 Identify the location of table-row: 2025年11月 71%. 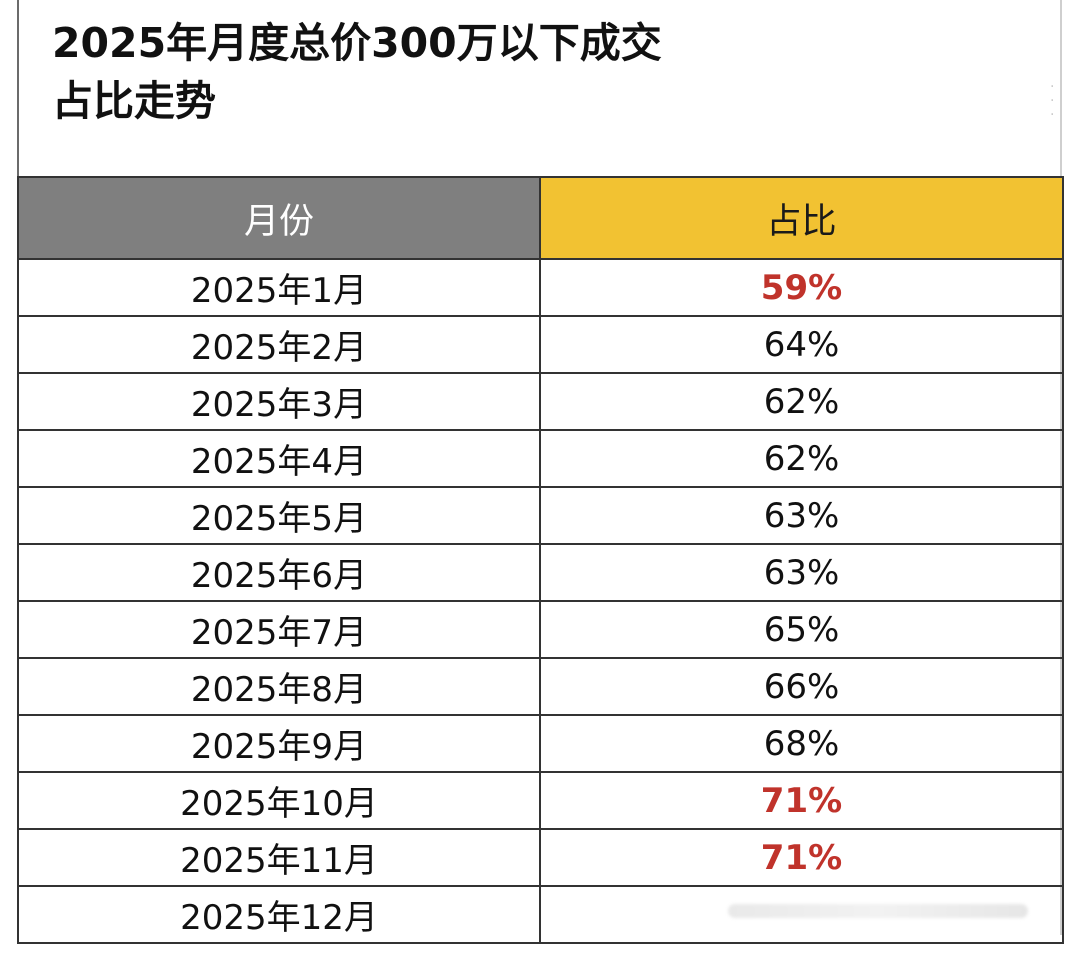
(540, 857).